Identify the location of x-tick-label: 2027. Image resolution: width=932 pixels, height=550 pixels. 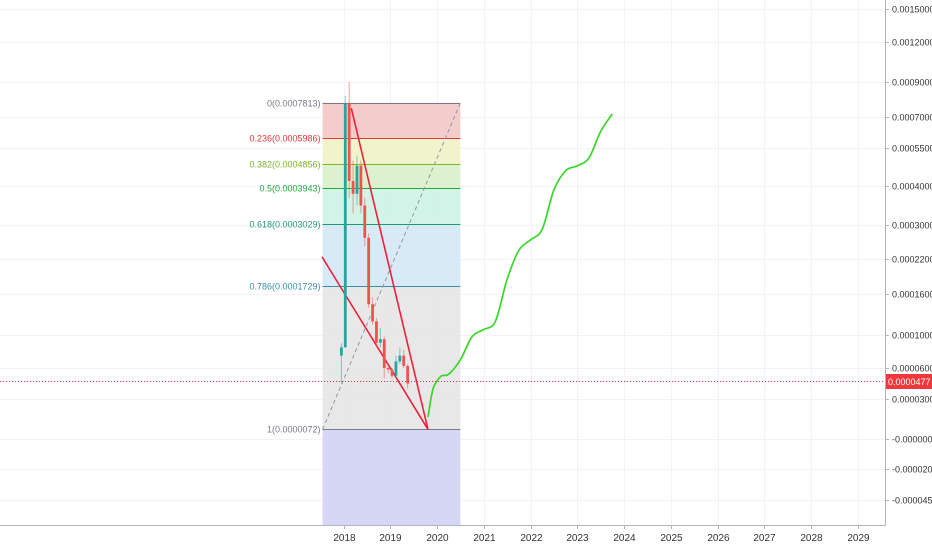
(764, 538).